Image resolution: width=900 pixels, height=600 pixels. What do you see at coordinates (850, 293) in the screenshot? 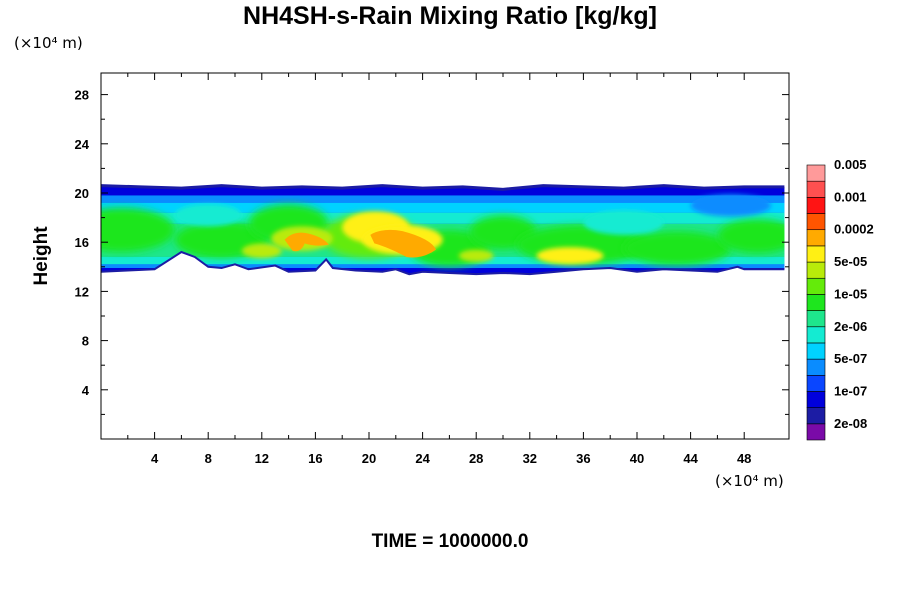
I see `colorbar-label: 1e-05` at bounding box center [850, 293].